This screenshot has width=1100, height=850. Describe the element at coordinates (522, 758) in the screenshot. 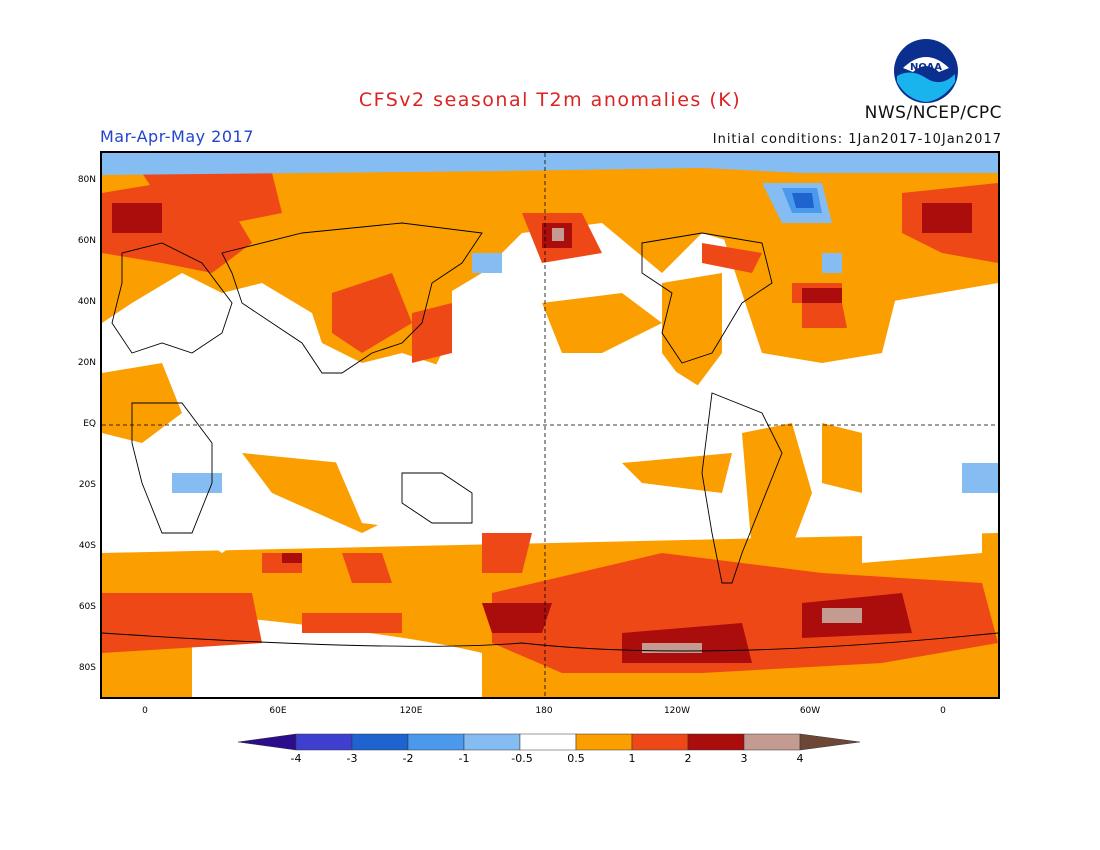

I see `colorbar-label-neg05: -0.5` at that location.